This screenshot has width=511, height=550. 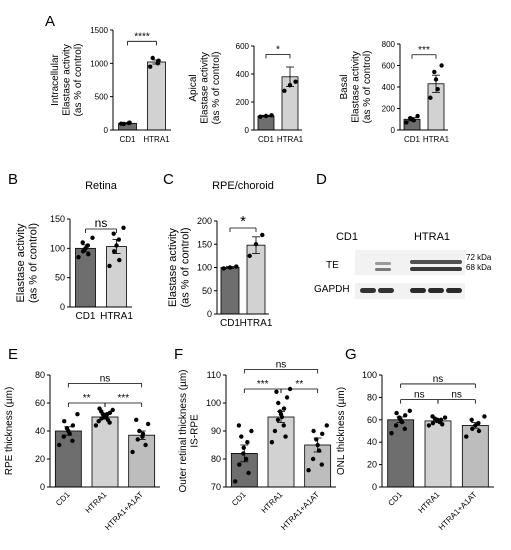 I want to click on y-tick-label: 150, so click(x=204, y=244).